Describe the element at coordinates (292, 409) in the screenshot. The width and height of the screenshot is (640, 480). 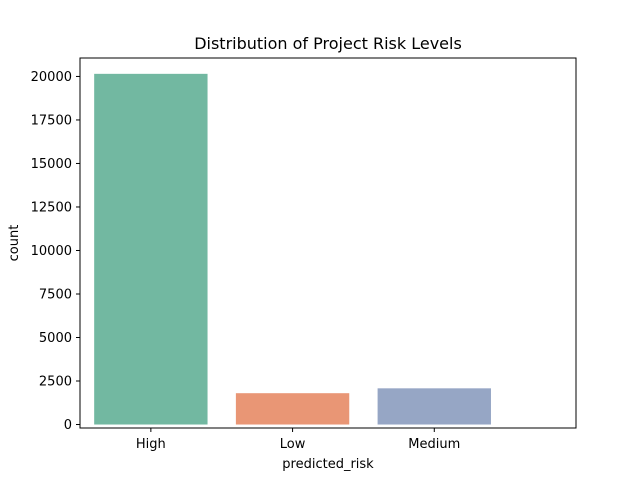
I see `bar-low` at that location.